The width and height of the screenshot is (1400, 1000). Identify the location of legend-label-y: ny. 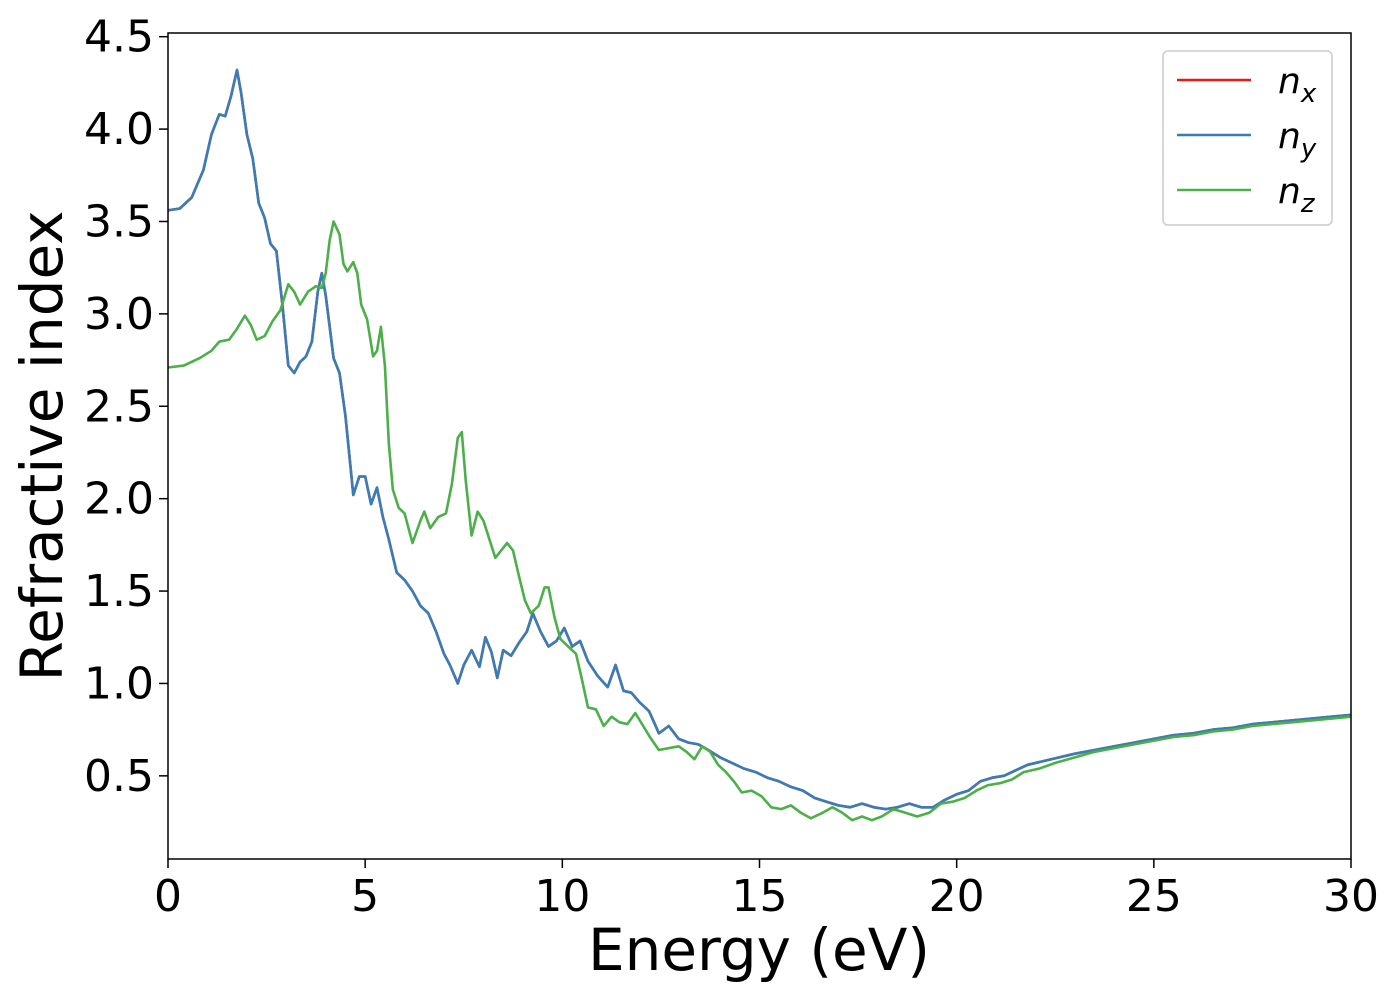
(1297, 140).